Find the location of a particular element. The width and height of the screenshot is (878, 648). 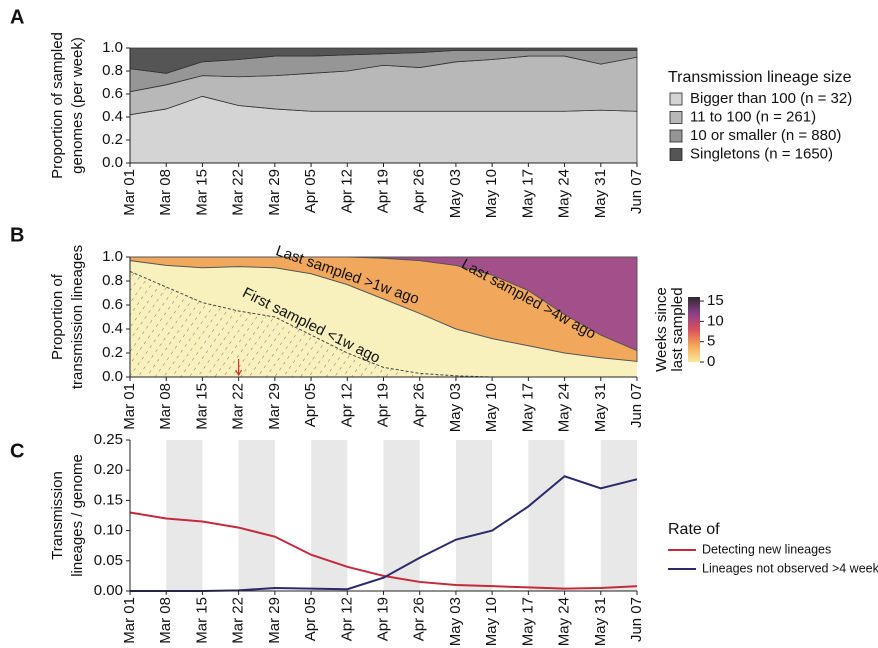

y-tick-label: 1.0 is located at coordinates (112, 256).